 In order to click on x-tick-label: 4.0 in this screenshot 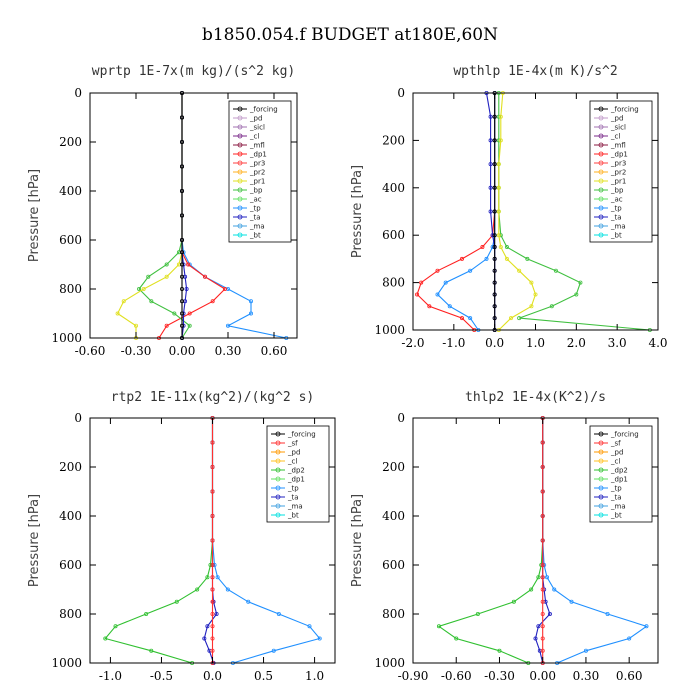, I will do `click(657, 343)`.